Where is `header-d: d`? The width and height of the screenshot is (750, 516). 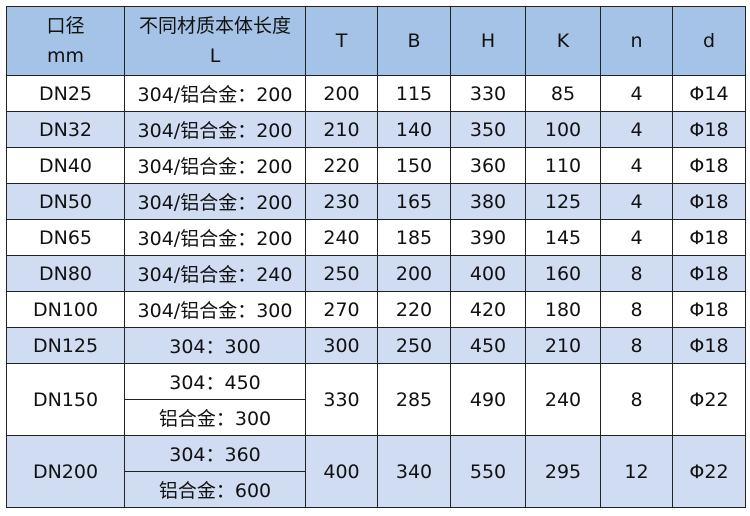
header-d: d is located at coordinates (709, 41).